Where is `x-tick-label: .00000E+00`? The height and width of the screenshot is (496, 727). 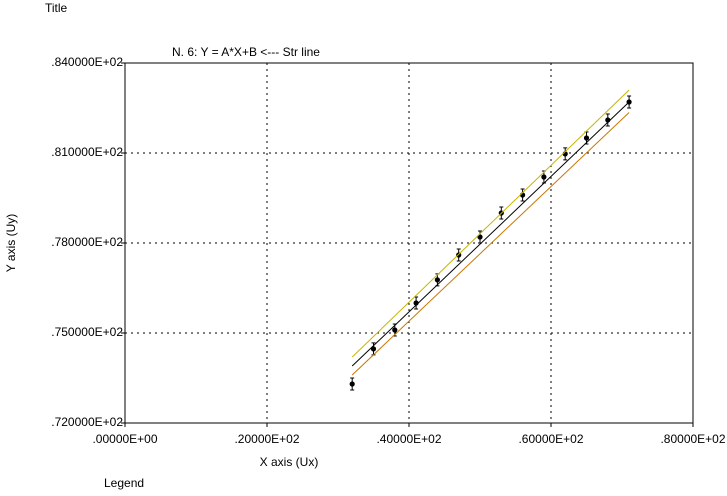
x-tick-label: .00000E+00 is located at coordinates (124, 439).